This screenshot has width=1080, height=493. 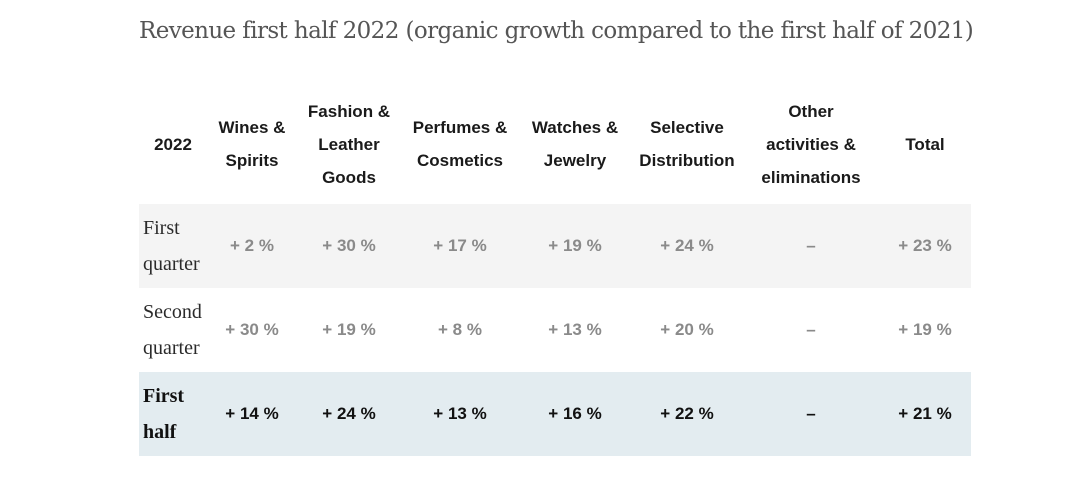 What do you see at coordinates (575, 414) in the screenshot?
I see `cell-watches-jewelry: + 16 %` at bounding box center [575, 414].